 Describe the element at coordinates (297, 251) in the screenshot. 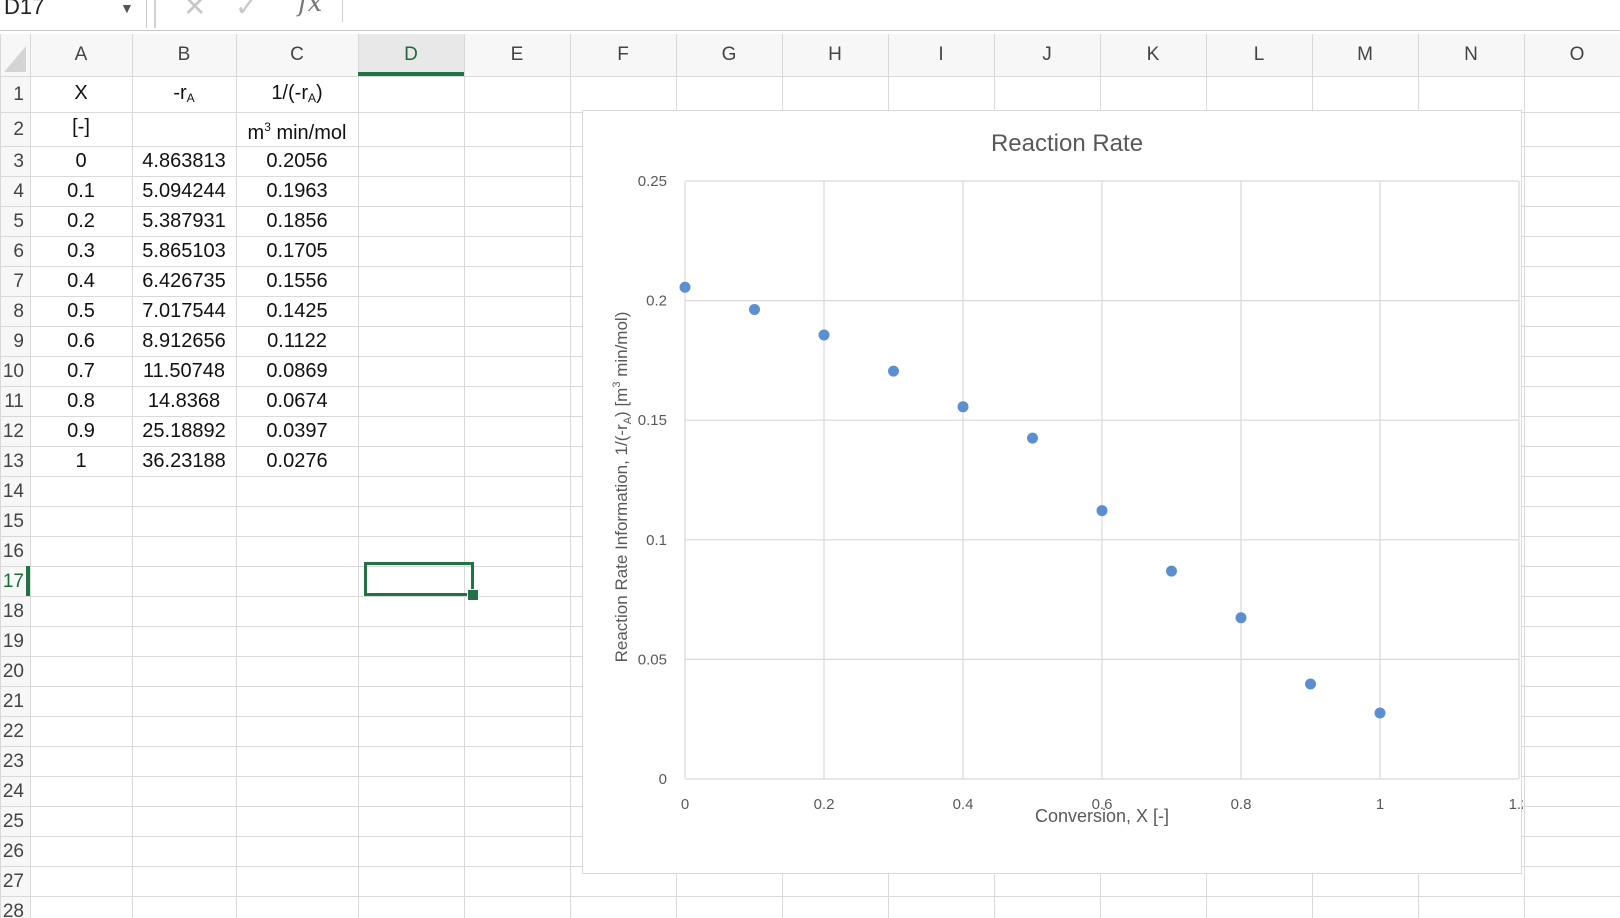

I see `cell-c6: 0.1705` at that location.